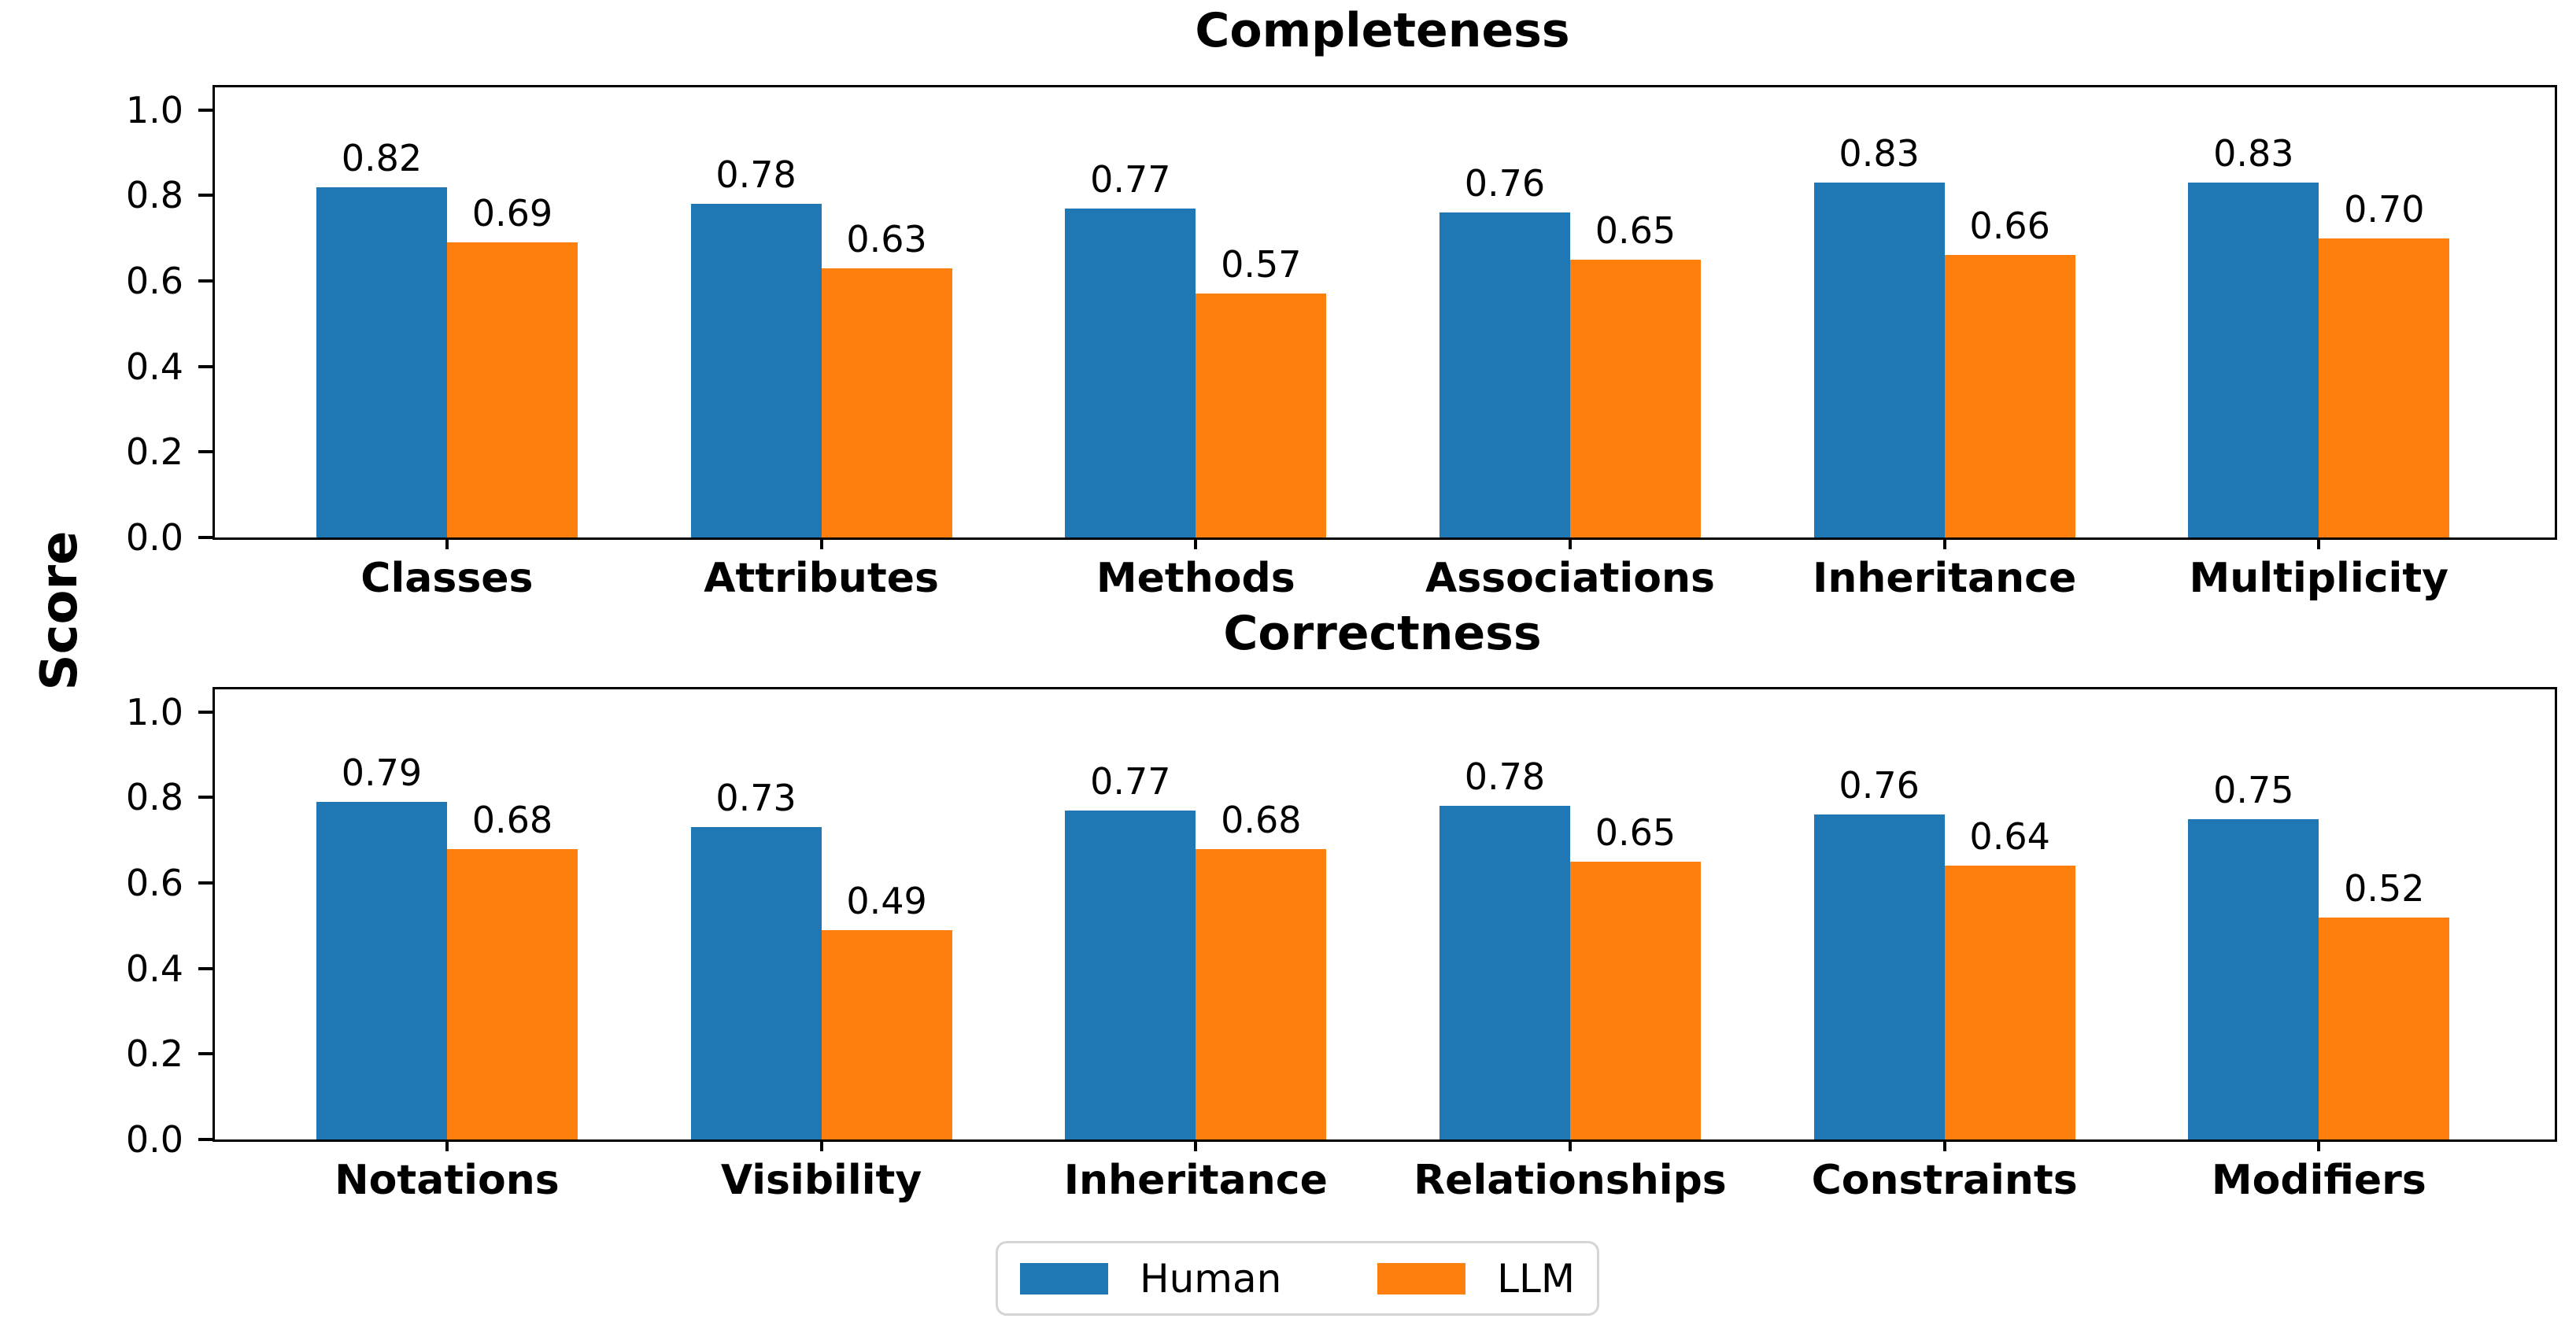 The image size is (2576, 1337). Describe the element at coordinates (2319, 578) in the screenshot. I see `x-category-label: Multiplicity` at that location.